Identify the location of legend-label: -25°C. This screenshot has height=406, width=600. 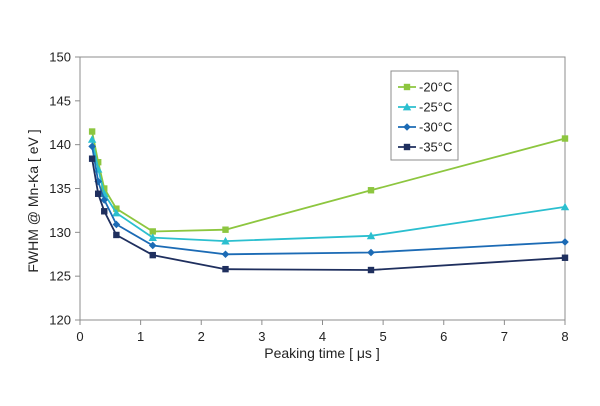
(435, 107).